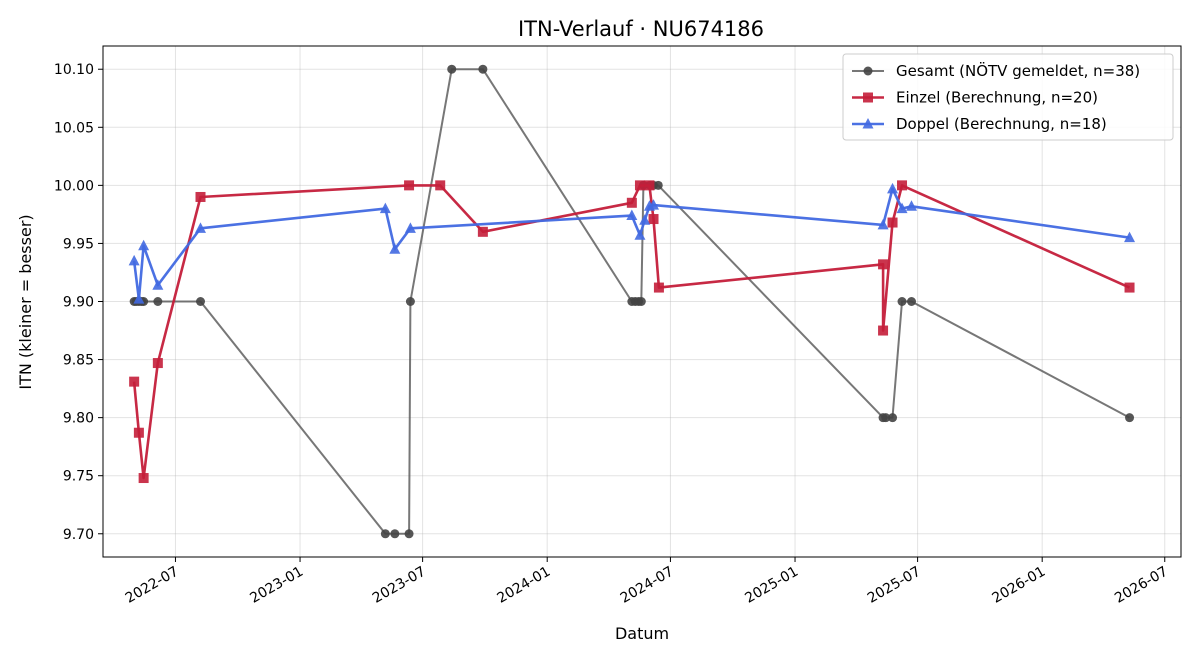 The width and height of the screenshot is (1200, 660). I want to click on legend-label: Einzel (Berechnung, n=20), so click(997, 98).